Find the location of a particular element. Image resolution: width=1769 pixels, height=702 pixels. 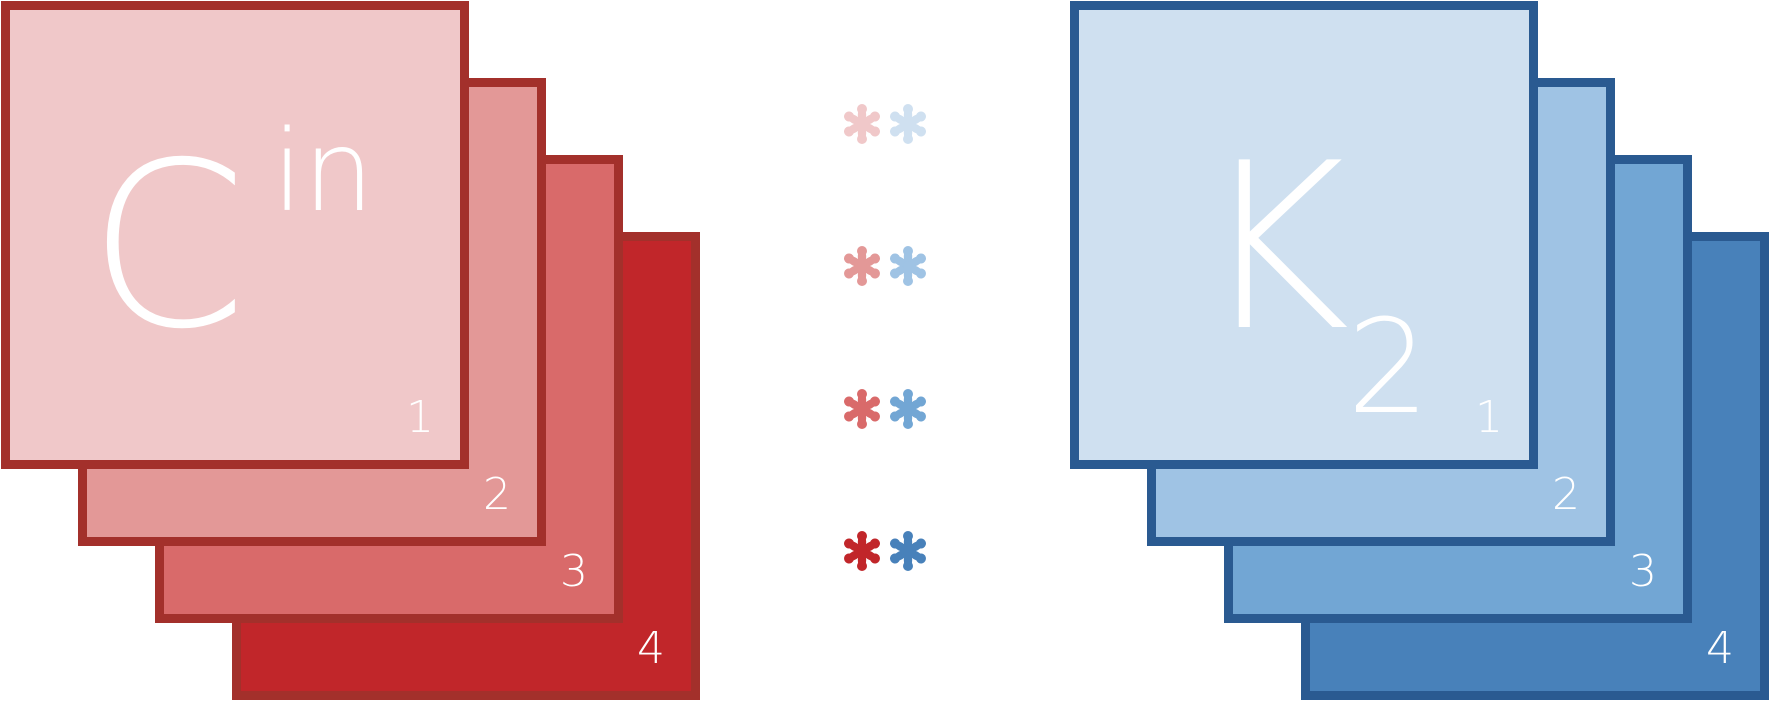

k-subscript: 2 is located at coordinates (1388, 367).